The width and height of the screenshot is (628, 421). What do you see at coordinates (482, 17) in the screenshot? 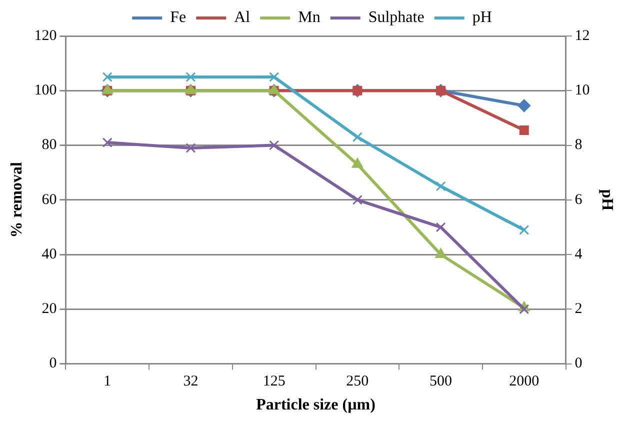
I see `legend-label: pH` at bounding box center [482, 17].